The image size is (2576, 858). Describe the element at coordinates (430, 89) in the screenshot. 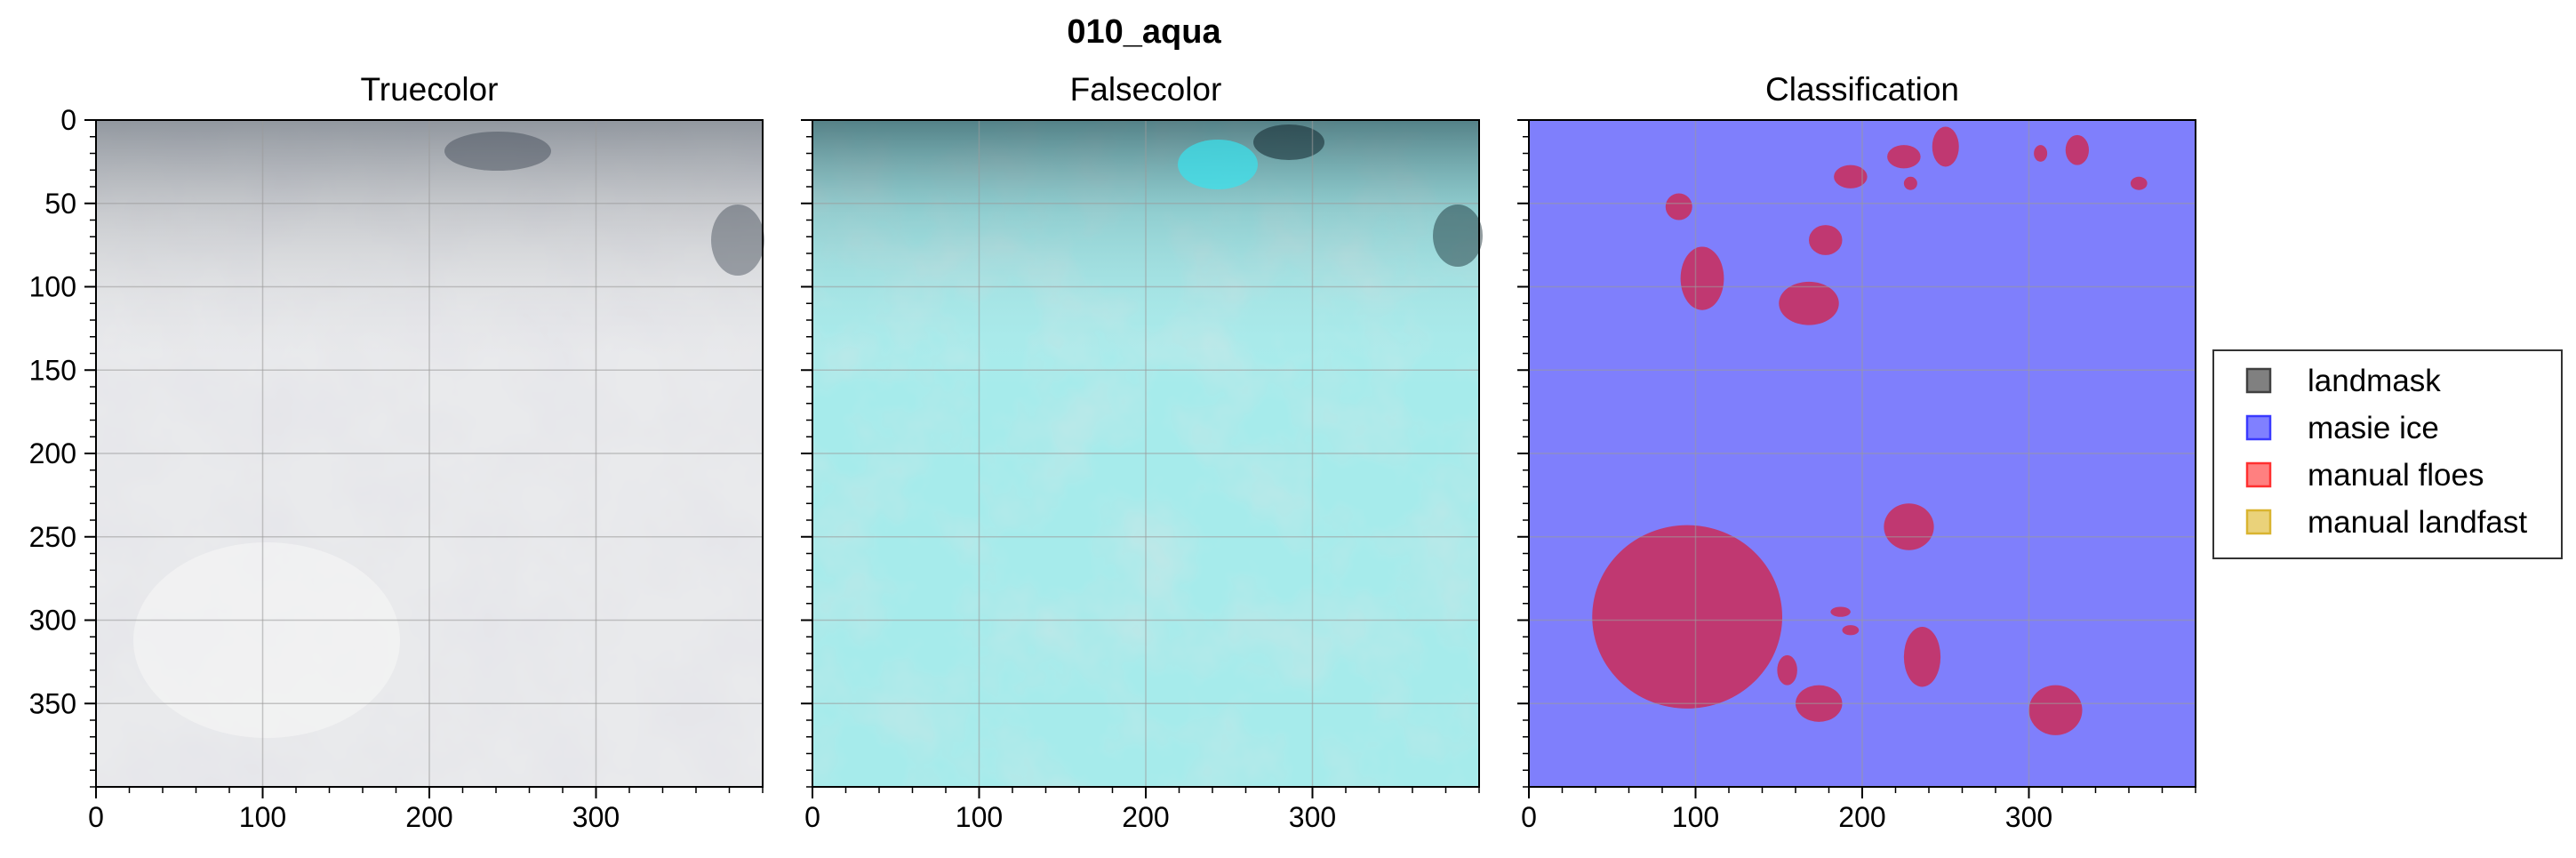

I see `panel-title-truecolor: Truecolor` at that location.